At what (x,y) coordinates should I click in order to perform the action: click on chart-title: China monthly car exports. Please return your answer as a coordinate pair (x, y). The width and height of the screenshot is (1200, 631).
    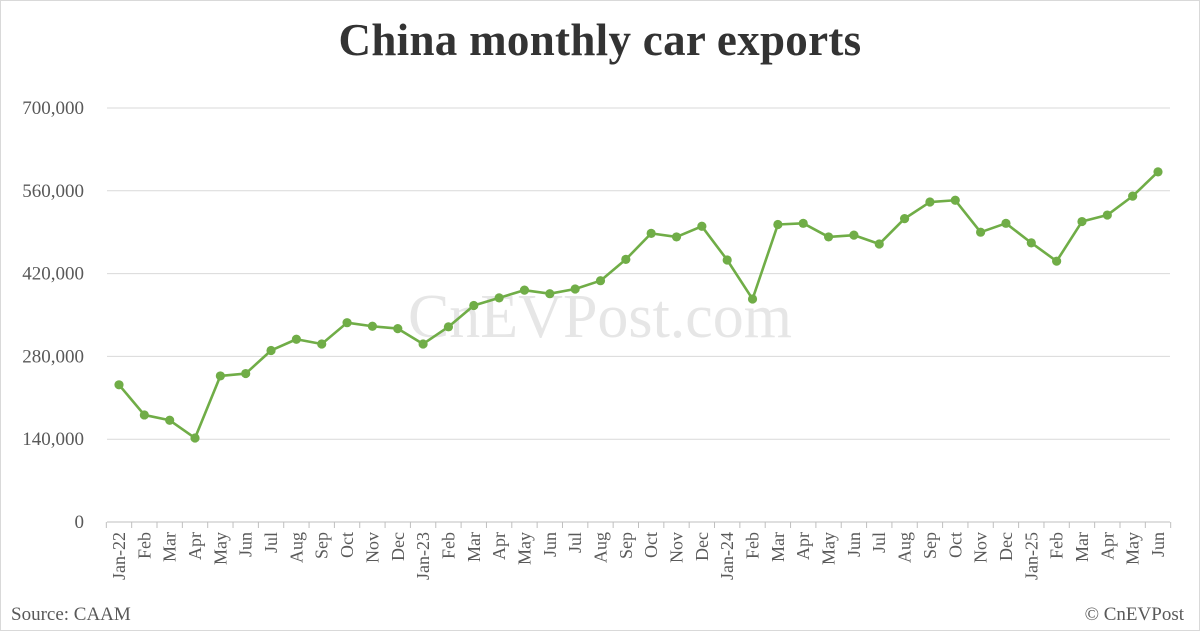
    Looking at the image, I should click on (600, 40).